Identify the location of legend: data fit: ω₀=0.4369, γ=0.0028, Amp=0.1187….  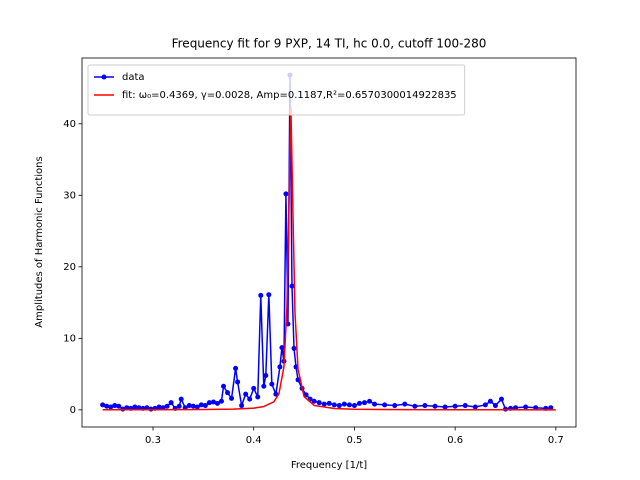
(276, 90).